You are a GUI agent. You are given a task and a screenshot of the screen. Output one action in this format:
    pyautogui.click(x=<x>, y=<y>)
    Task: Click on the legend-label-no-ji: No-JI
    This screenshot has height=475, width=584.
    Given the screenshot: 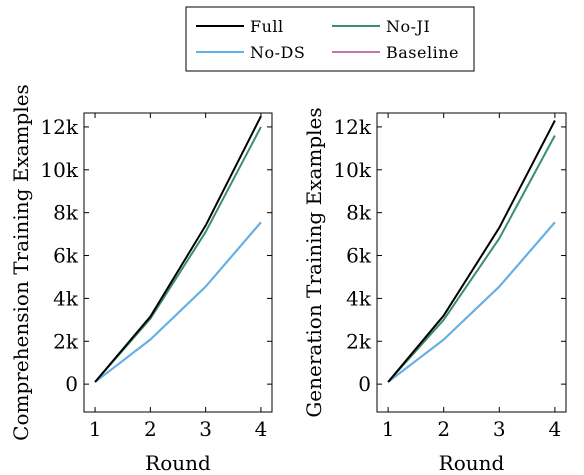 What is the action you would take?
    pyautogui.click(x=408, y=26)
    